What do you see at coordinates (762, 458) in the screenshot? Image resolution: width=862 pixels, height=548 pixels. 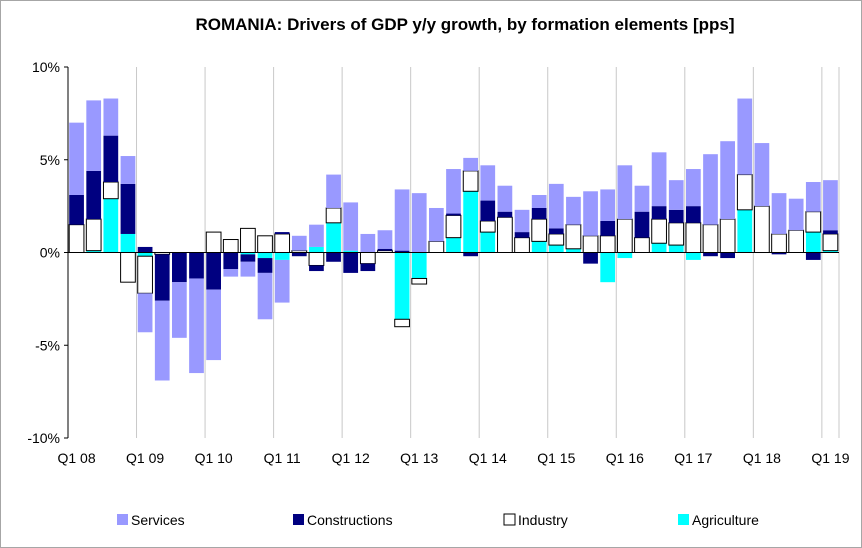 I see `x-tick-label: Q1 18` at bounding box center [762, 458].